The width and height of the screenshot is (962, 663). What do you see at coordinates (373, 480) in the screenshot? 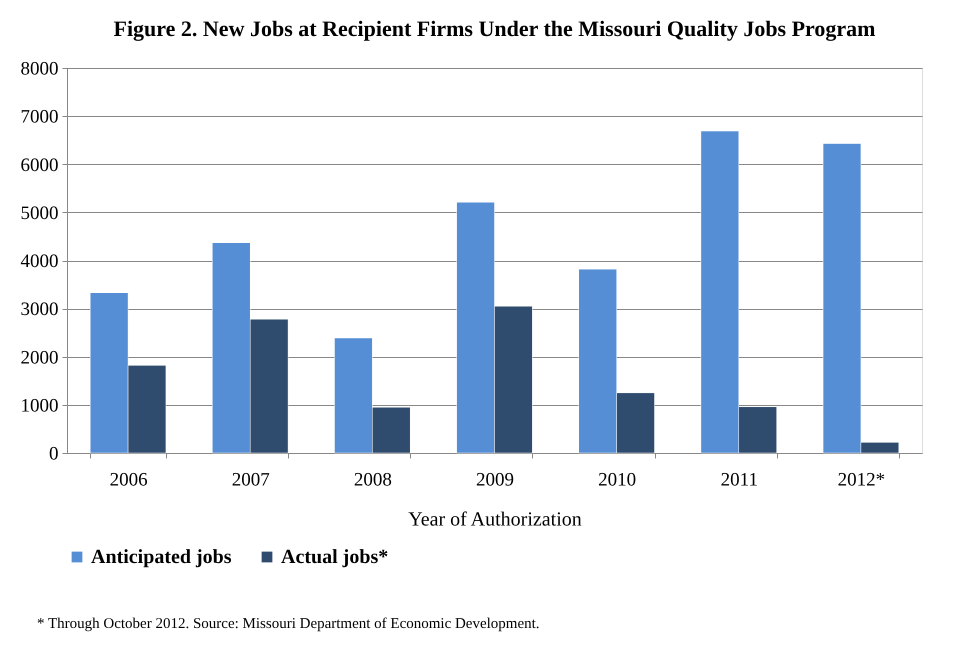
I see `x-tick-label: 2008` at bounding box center [373, 480].